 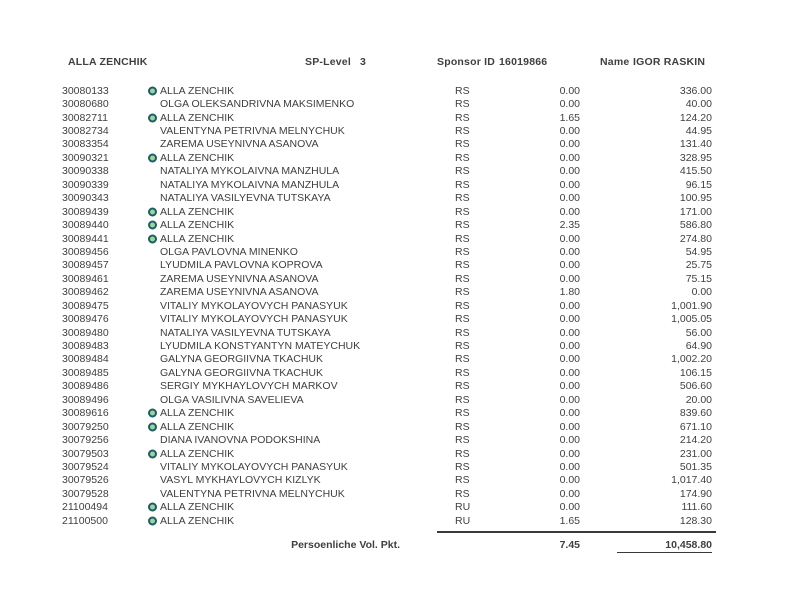 I want to click on member-name-text: LYUDMILA KONSTYANTYN MATEYCHUK, so click(x=260, y=346).